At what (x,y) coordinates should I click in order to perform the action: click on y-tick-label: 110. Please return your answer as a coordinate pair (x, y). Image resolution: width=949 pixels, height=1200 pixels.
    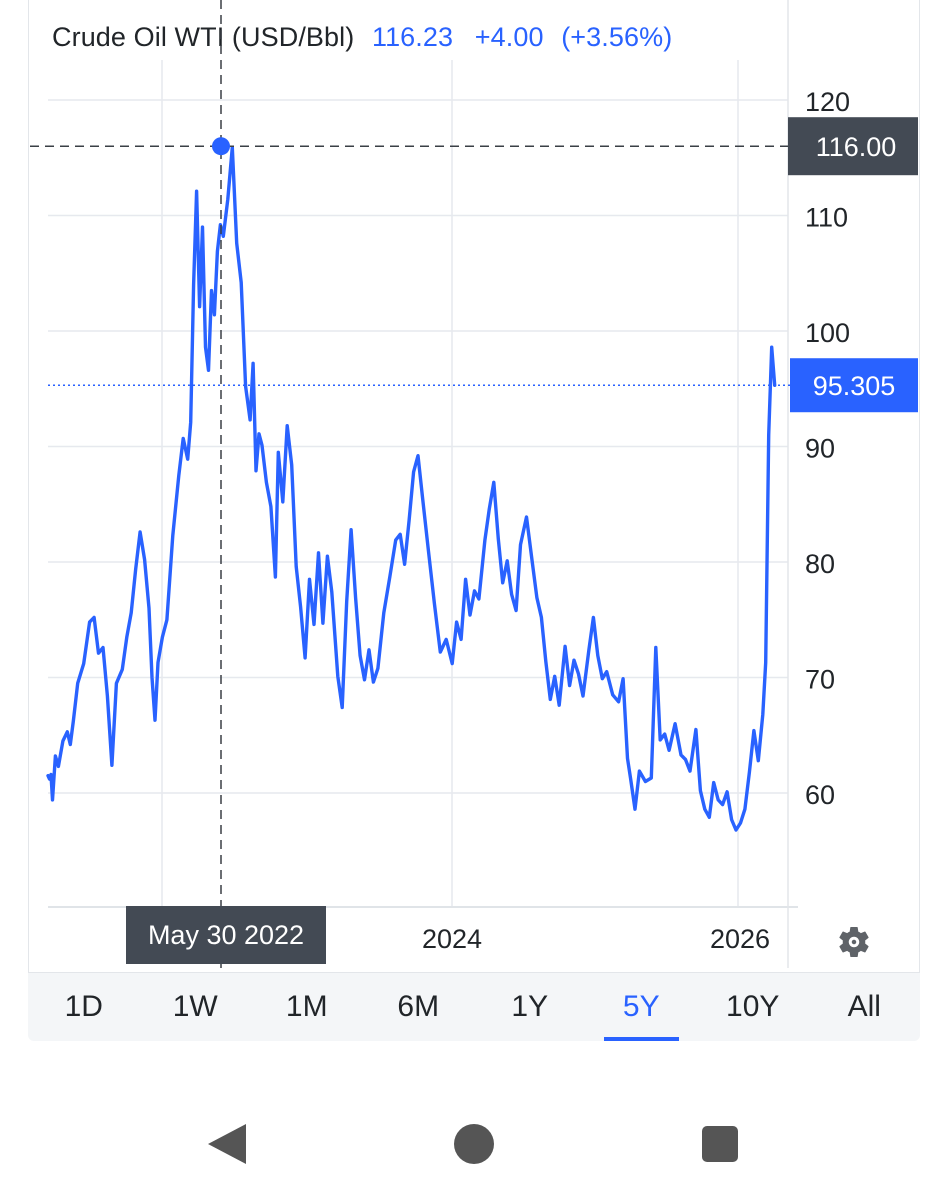
    Looking at the image, I should click on (826, 218).